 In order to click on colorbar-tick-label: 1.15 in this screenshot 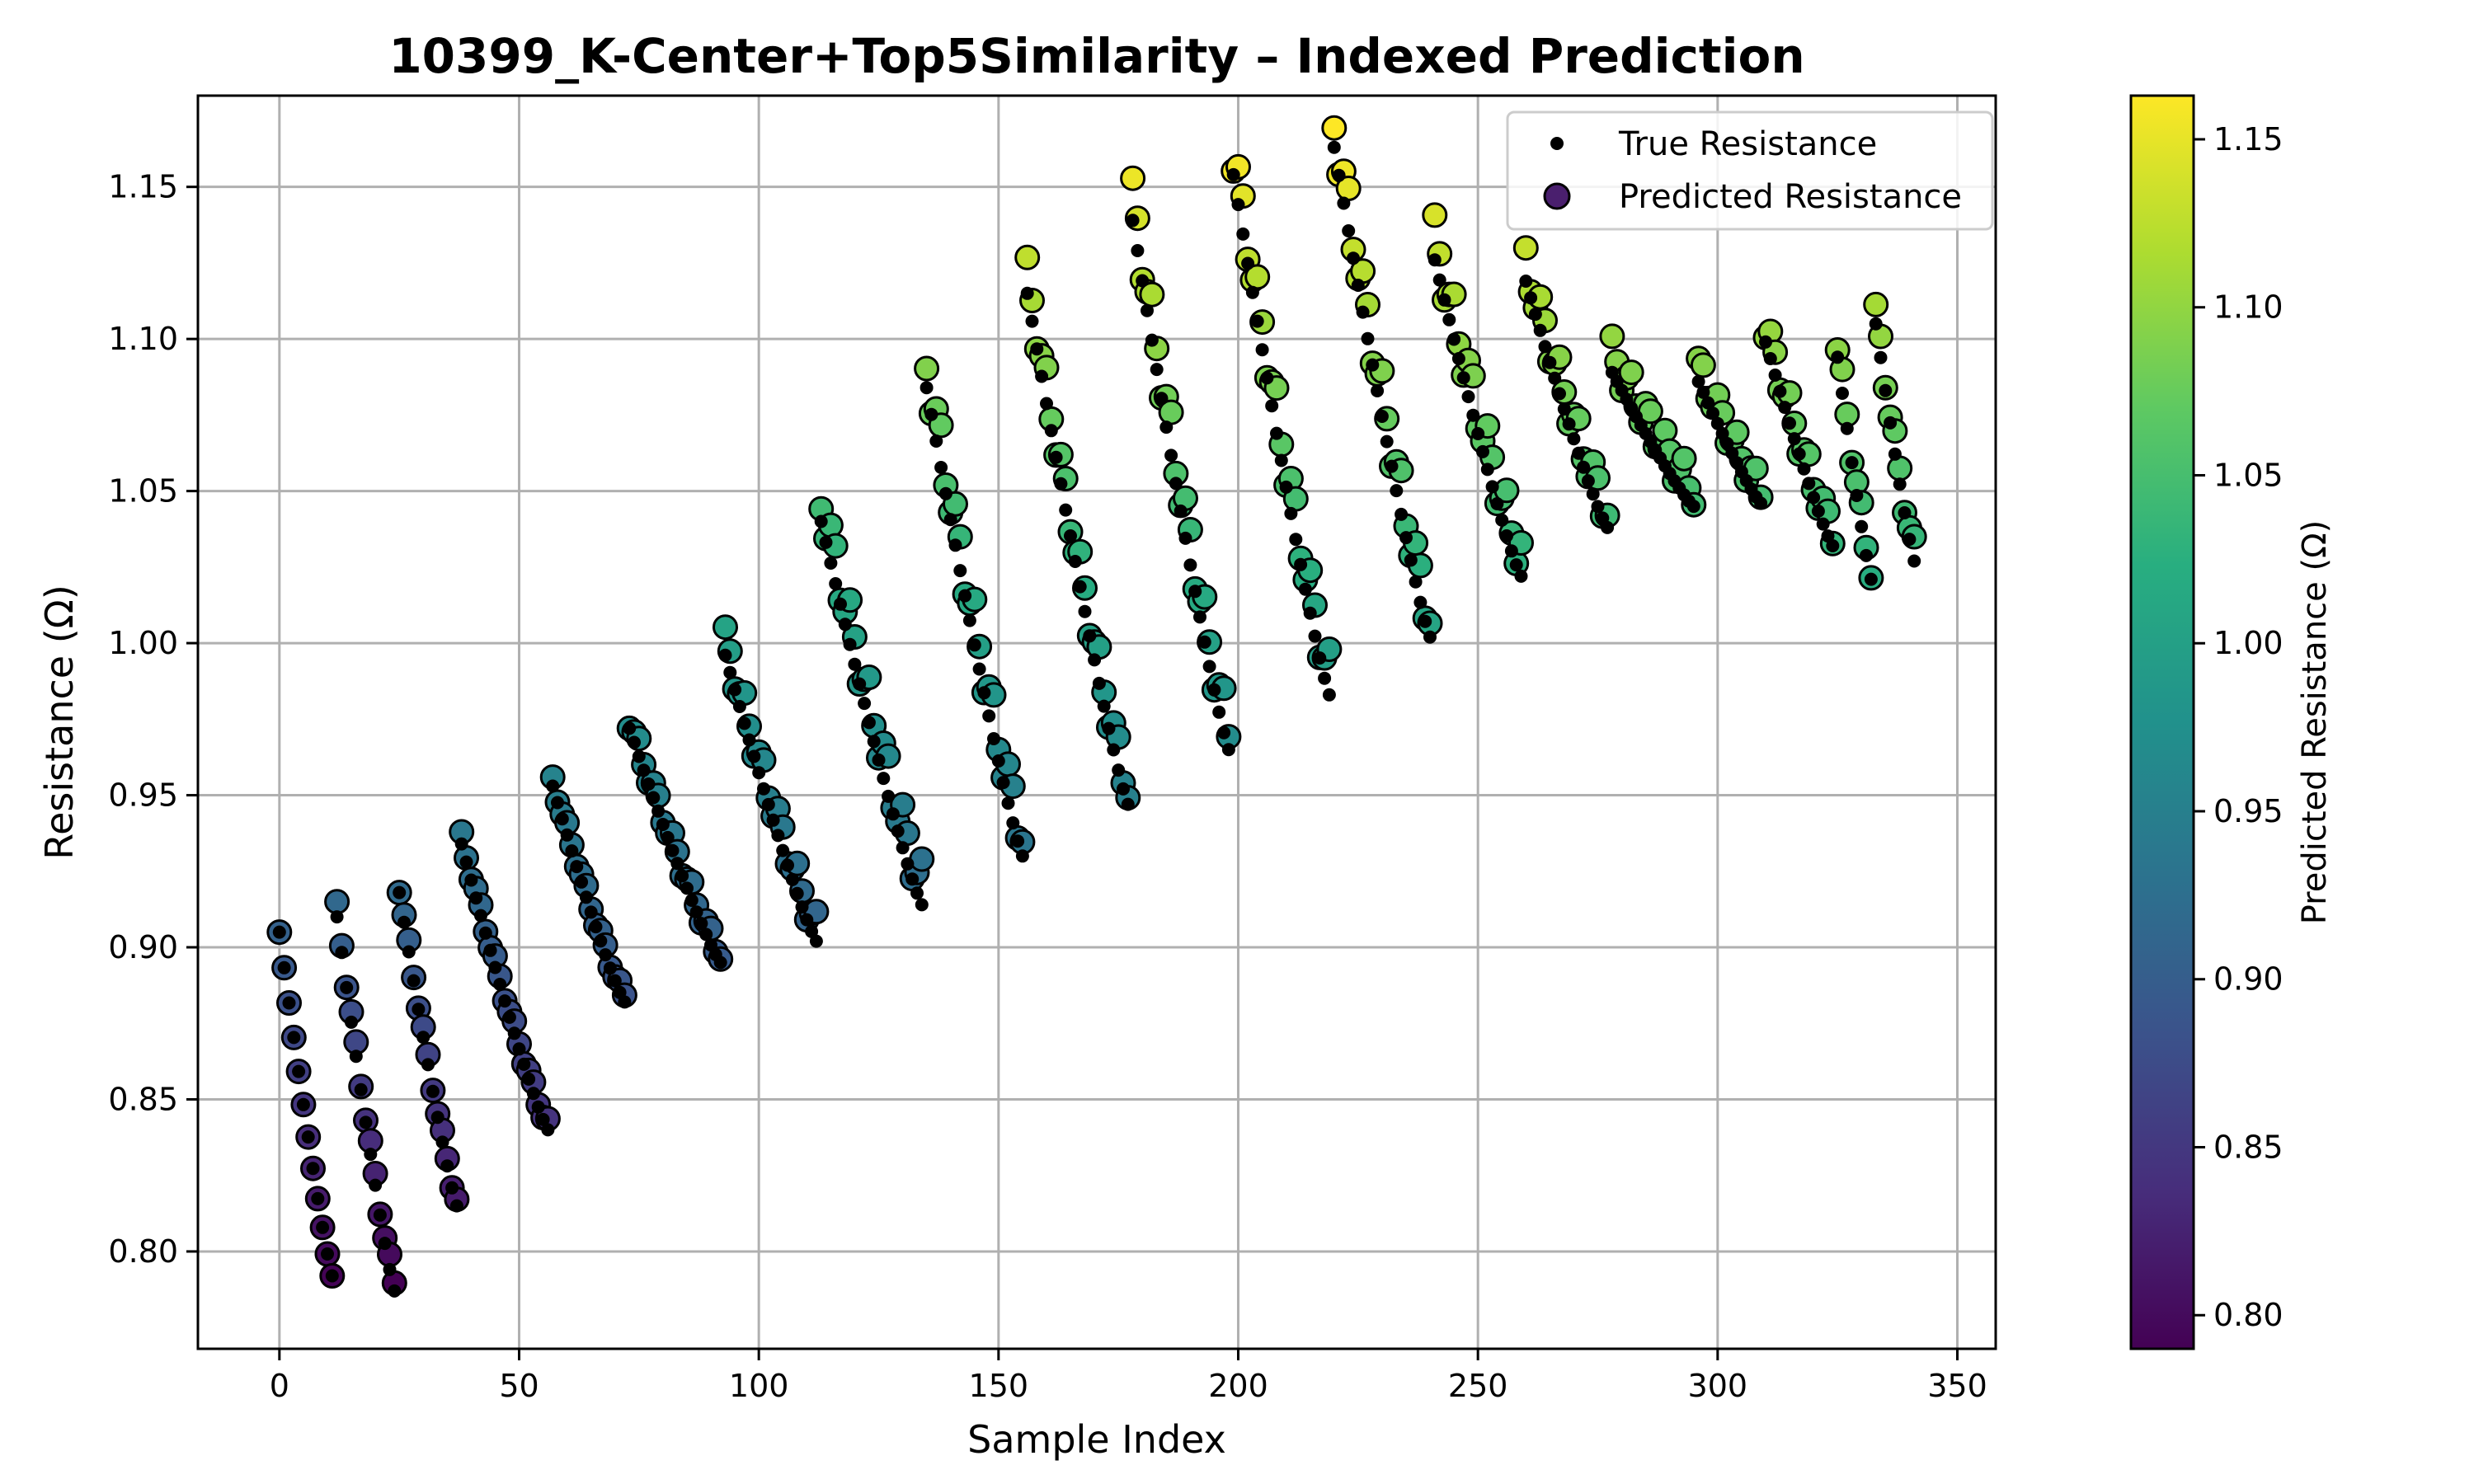, I will do `click(2248, 139)`.